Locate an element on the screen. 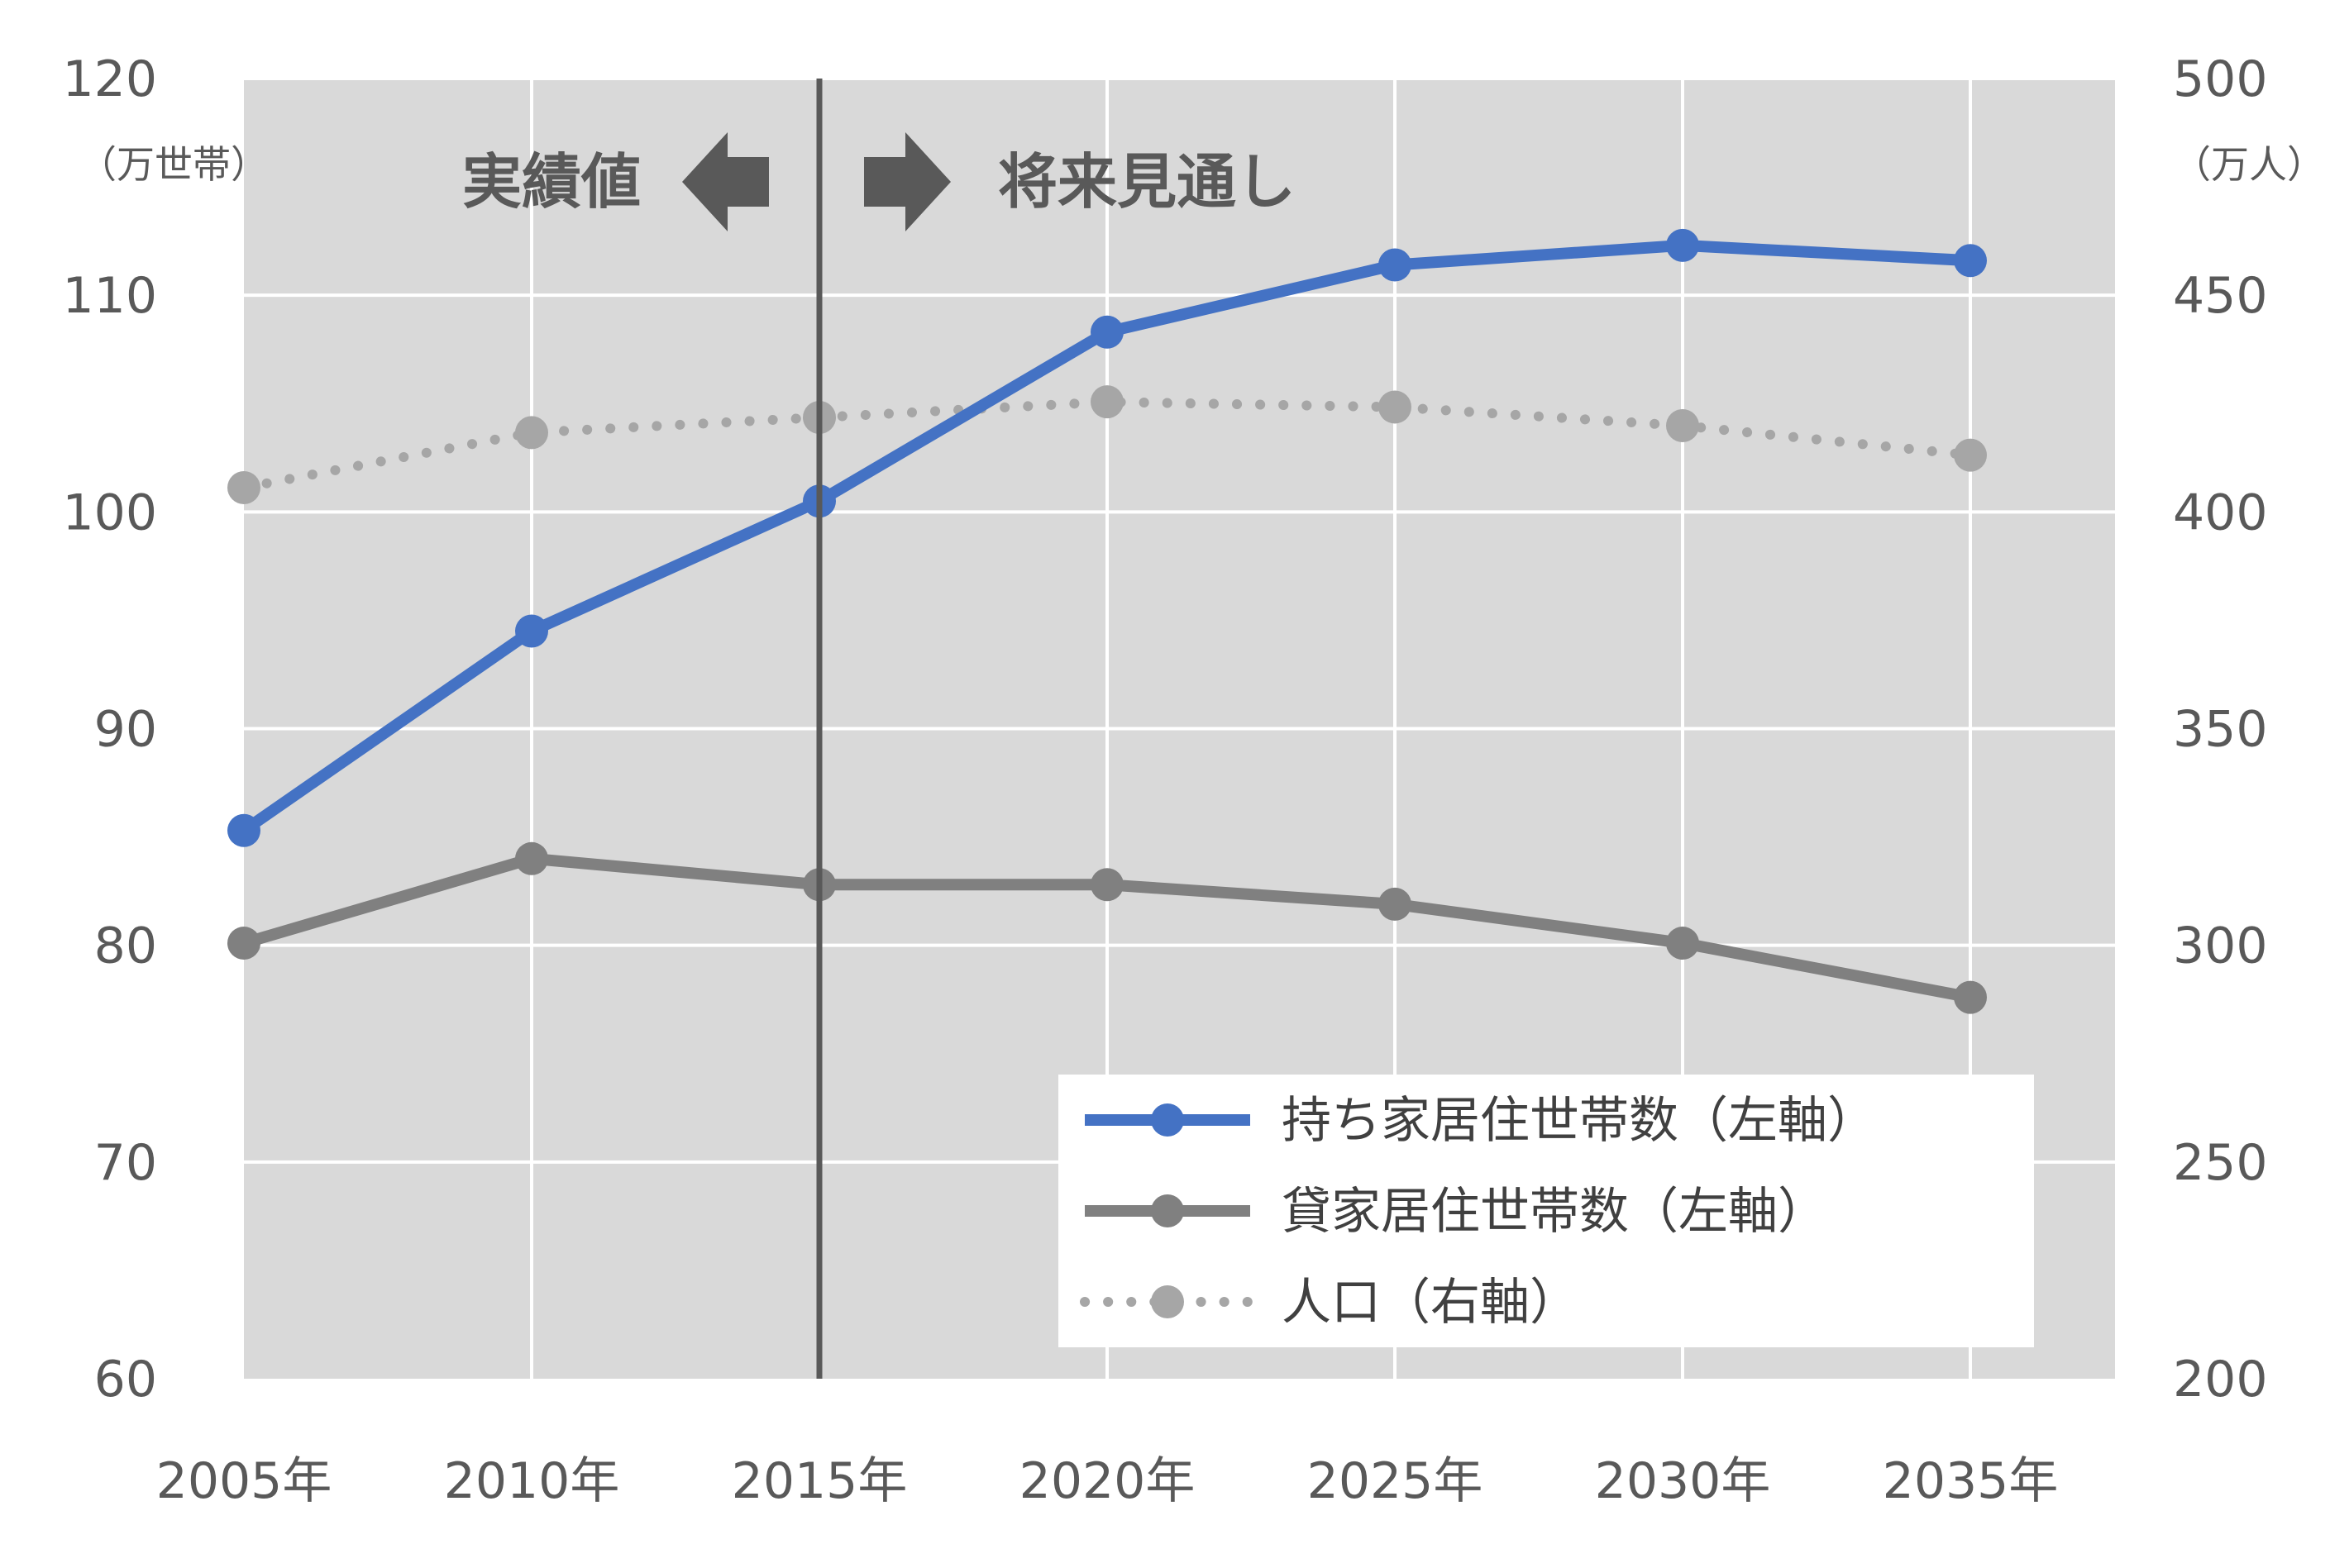  legend-marker-owner is located at coordinates (1167, 1120).